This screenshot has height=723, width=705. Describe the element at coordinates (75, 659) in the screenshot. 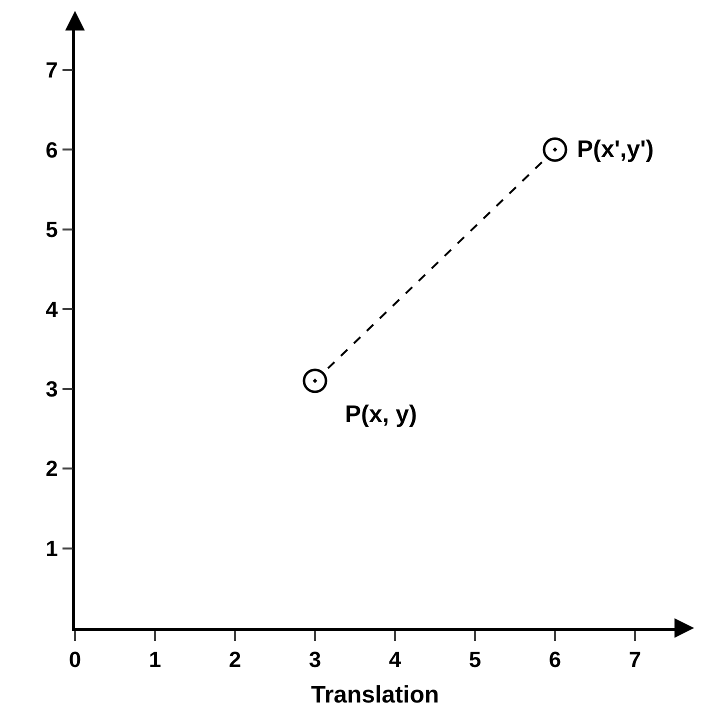

I see `x-tick-label: 0` at that location.